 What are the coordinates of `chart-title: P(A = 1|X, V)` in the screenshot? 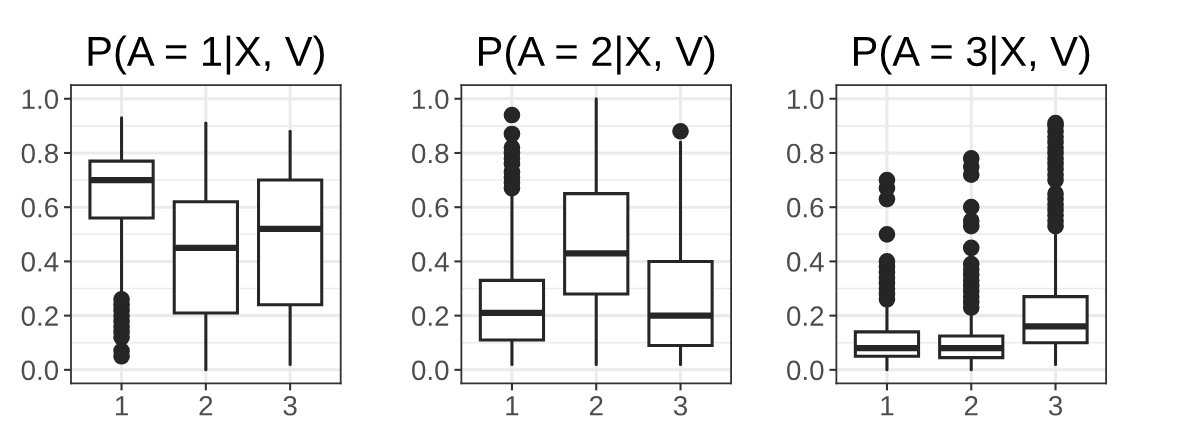 It's located at (206, 55).